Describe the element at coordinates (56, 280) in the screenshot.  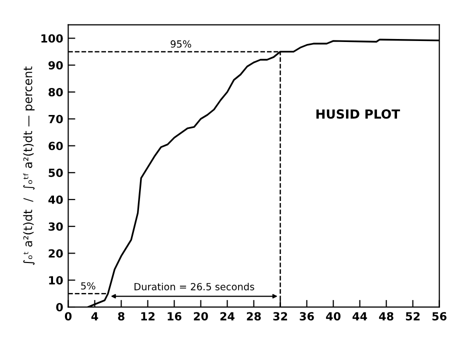
I see `y-tick-label: 10` at that location.